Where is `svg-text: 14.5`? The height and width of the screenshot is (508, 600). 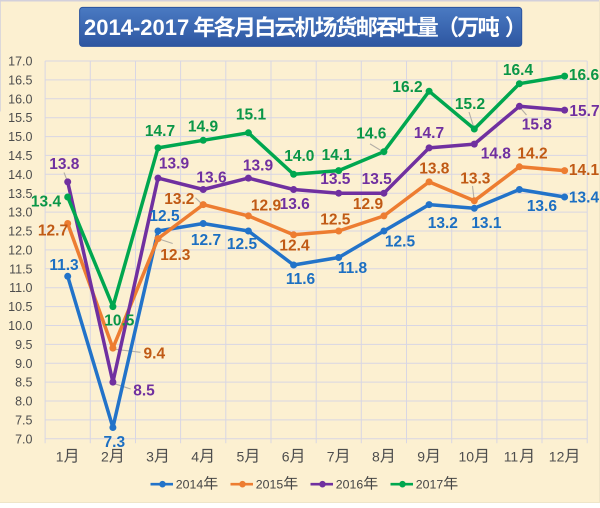
svg-text: 14.5 is located at coordinates (20, 156).